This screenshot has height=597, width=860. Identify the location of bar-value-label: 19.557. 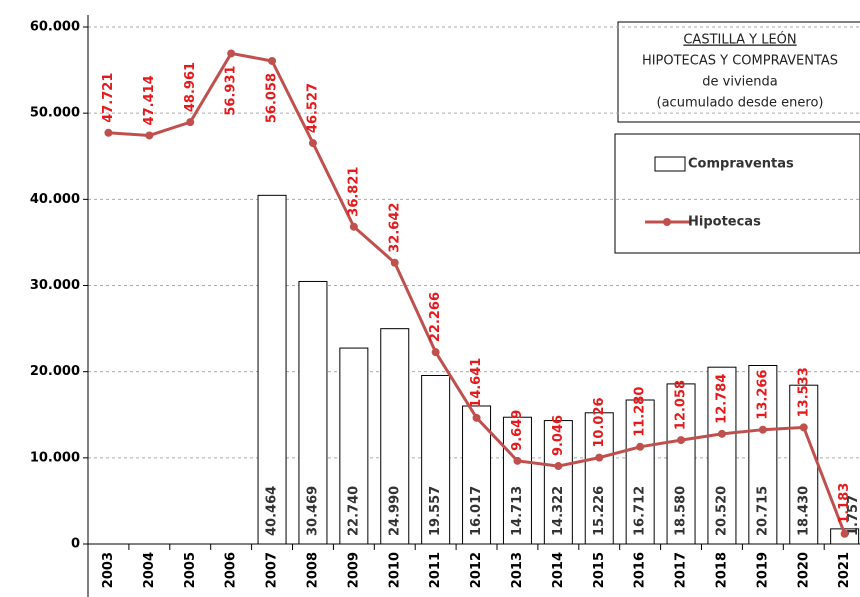
(435, 511).